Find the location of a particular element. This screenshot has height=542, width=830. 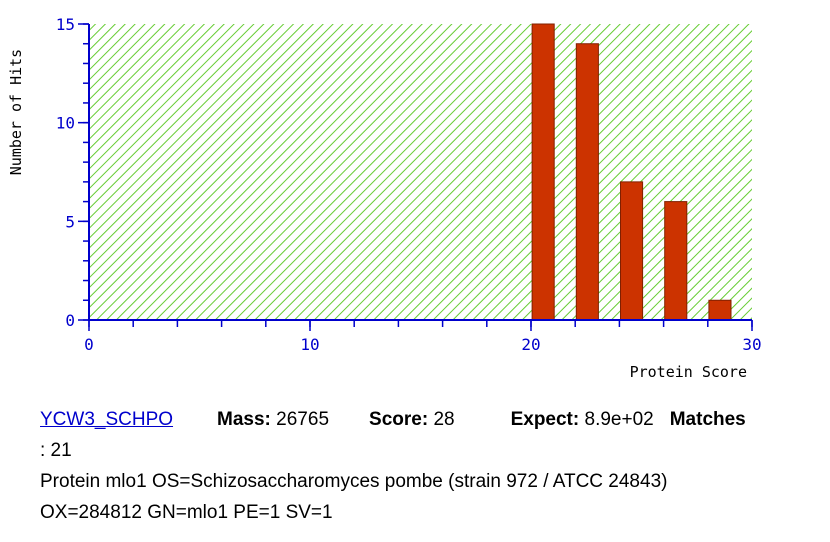

matches-label: Matches is located at coordinates (707, 419).